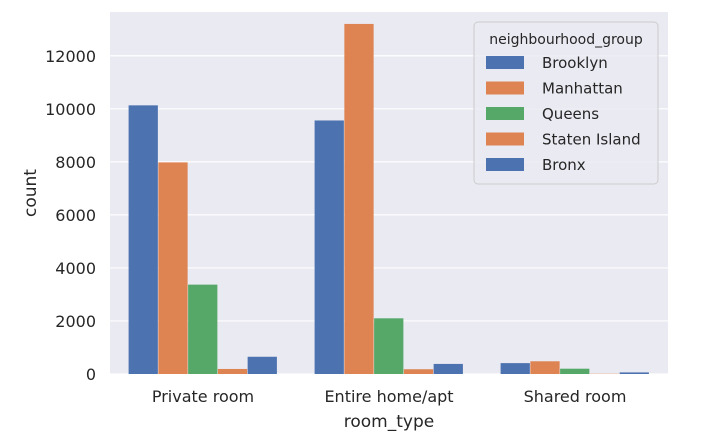 This screenshot has width=714, height=448. What do you see at coordinates (564, 165) in the screenshot?
I see `legend-label: Bronx` at bounding box center [564, 165].